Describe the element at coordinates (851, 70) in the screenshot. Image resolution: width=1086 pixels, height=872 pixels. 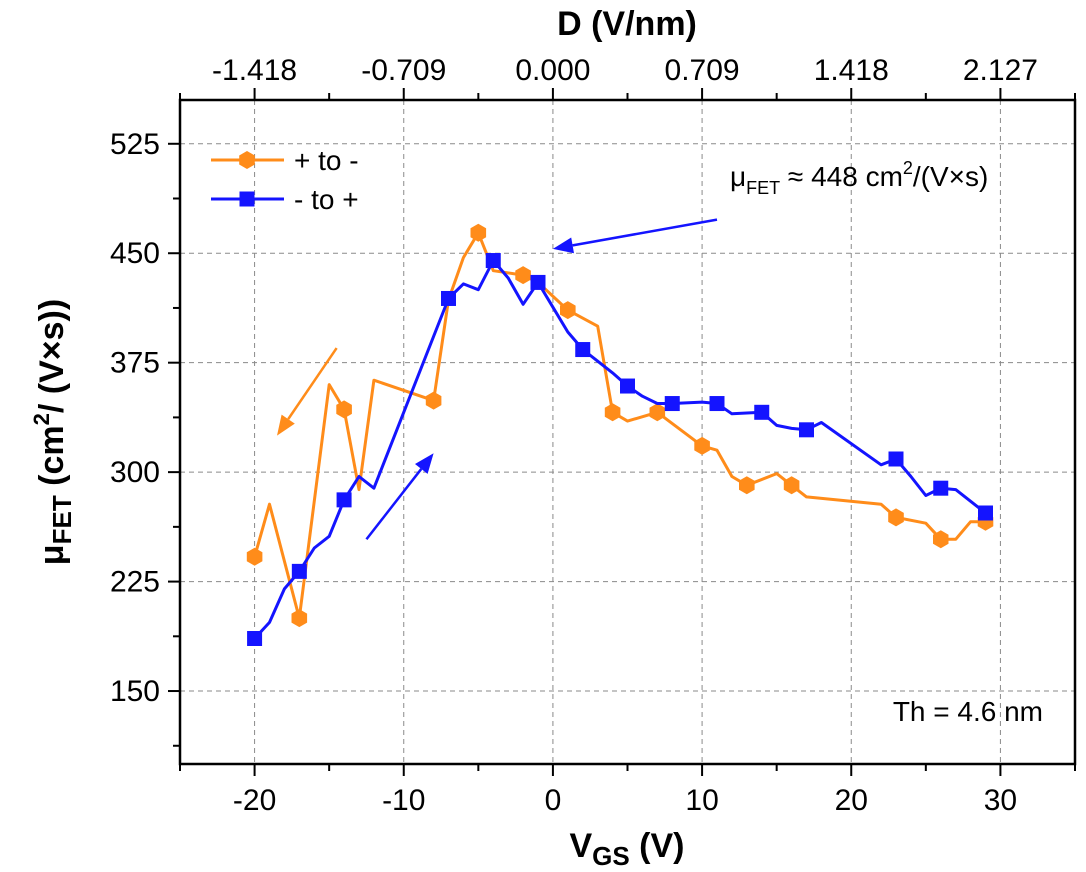
I see `top-tick-label: 1.418` at that location.